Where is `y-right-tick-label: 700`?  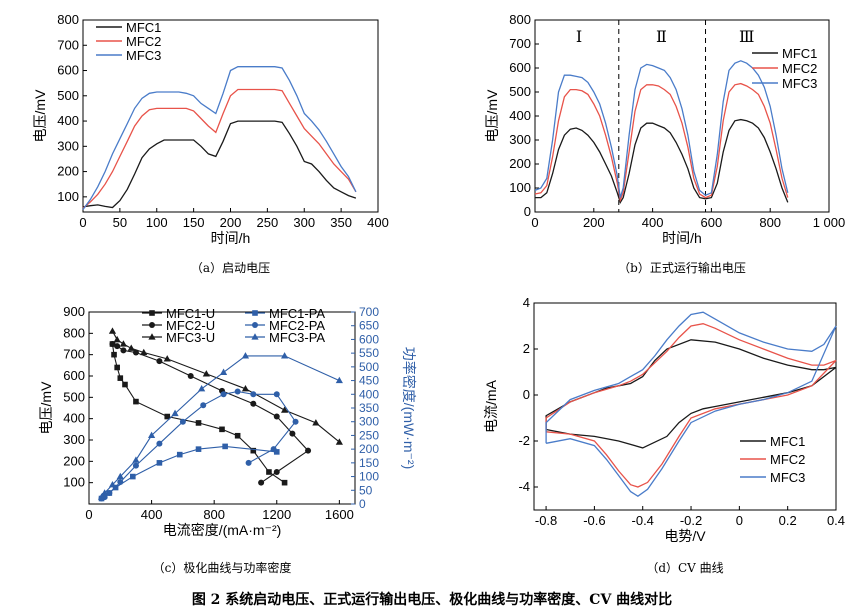 y-right-tick-label: 700 is located at coordinates (369, 312).